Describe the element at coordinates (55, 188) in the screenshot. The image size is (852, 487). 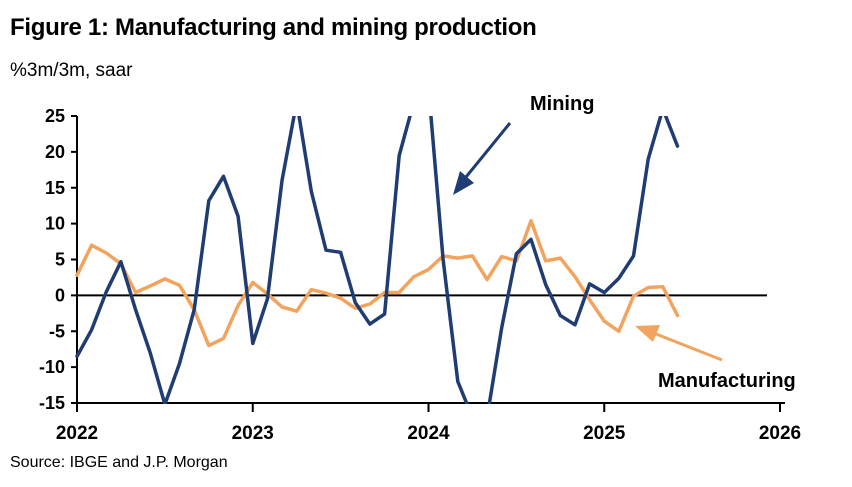
I see `y-tick-label: 15` at that location.